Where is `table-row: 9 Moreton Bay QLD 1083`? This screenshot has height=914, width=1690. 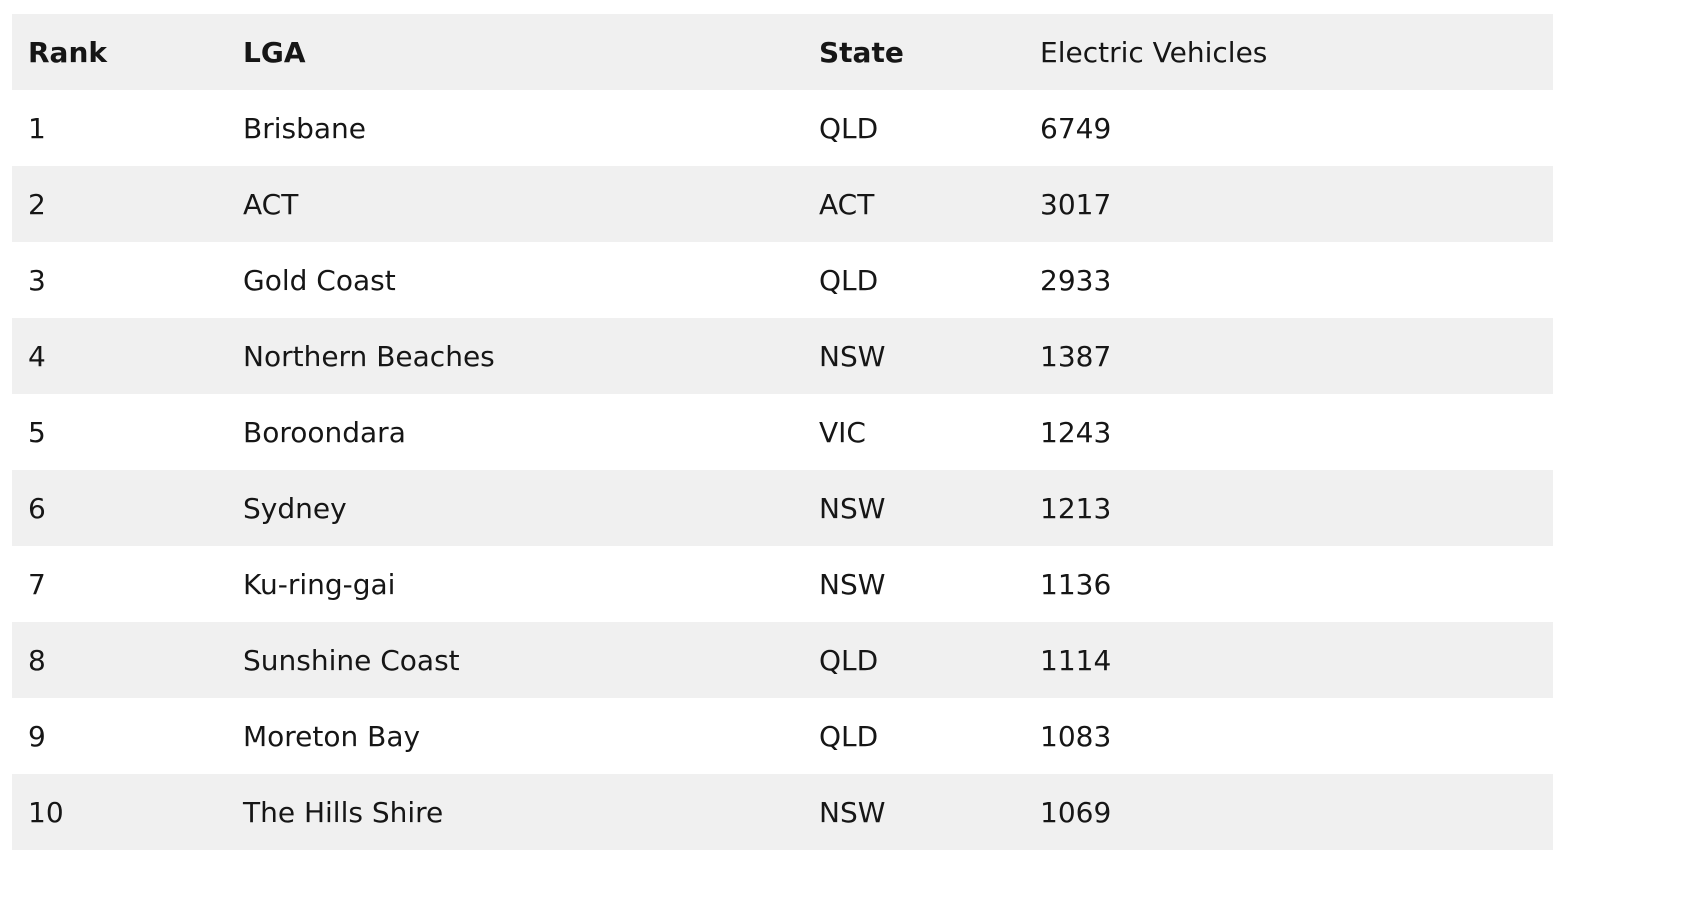 table-row: 9 Moreton Bay QLD 1083 is located at coordinates (782, 736).